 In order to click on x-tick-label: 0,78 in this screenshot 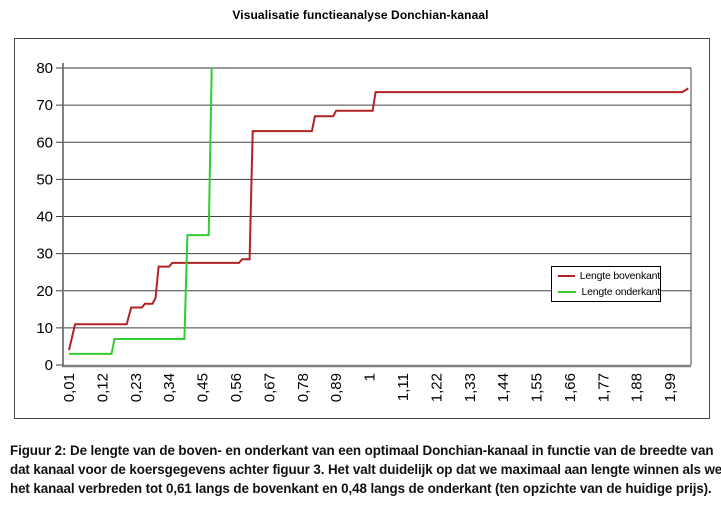, I will do `click(303, 387)`.